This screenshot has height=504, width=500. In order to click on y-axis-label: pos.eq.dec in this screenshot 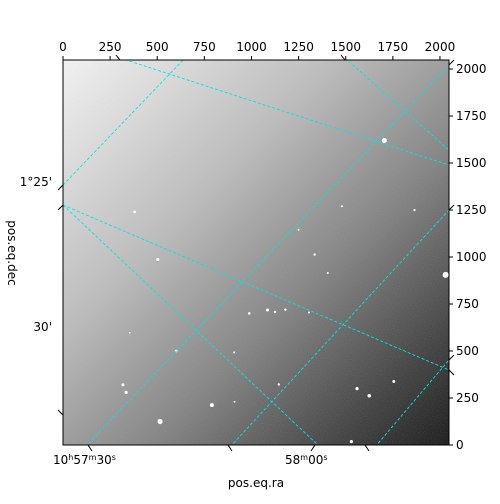, I will do `click(12, 252)`.